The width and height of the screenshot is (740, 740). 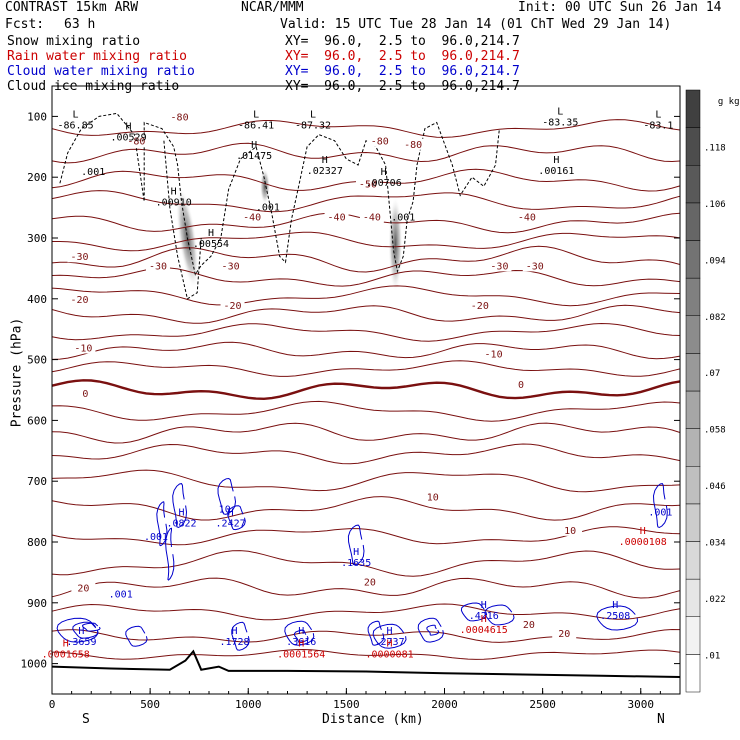 I want to click on extremum-value: .2427, so click(x=231, y=524).